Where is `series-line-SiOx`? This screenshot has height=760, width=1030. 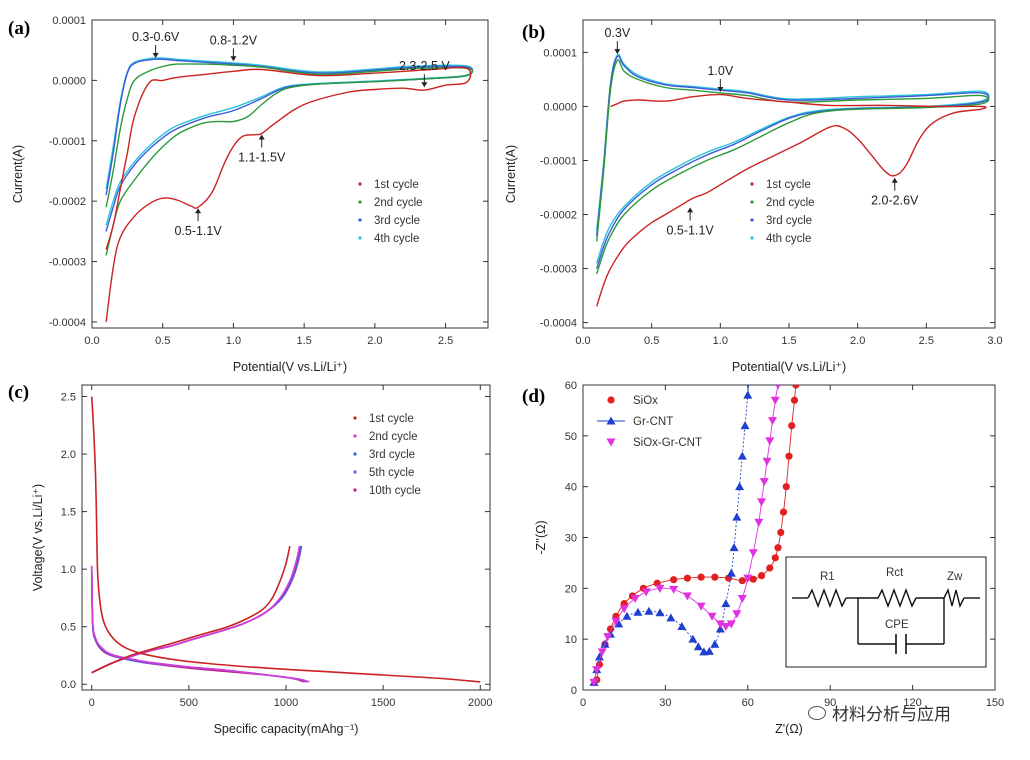
series-line-SiOx is located at coordinates (696, 532).